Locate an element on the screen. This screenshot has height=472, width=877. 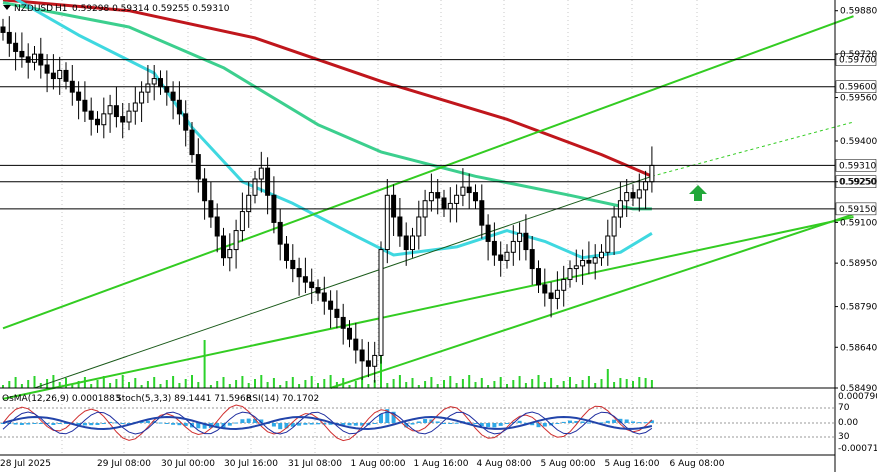
time-tick-label: 29 Jul 08:00 is located at coordinates (124, 464).